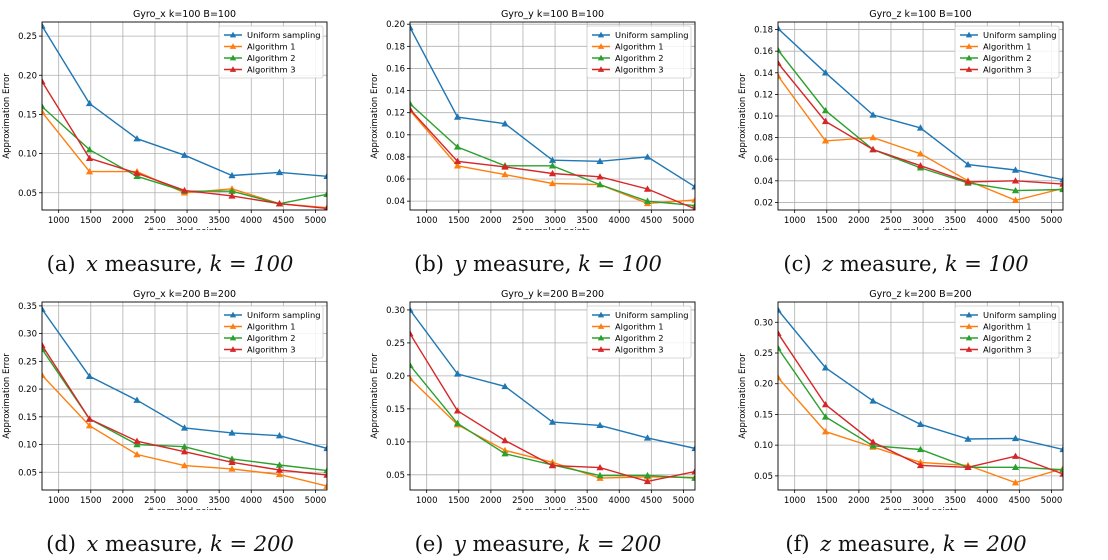 The height and width of the screenshot is (560, 1108). I want to click on subfigure-caption: (f) z measure, k = 200, so click(906, 544).